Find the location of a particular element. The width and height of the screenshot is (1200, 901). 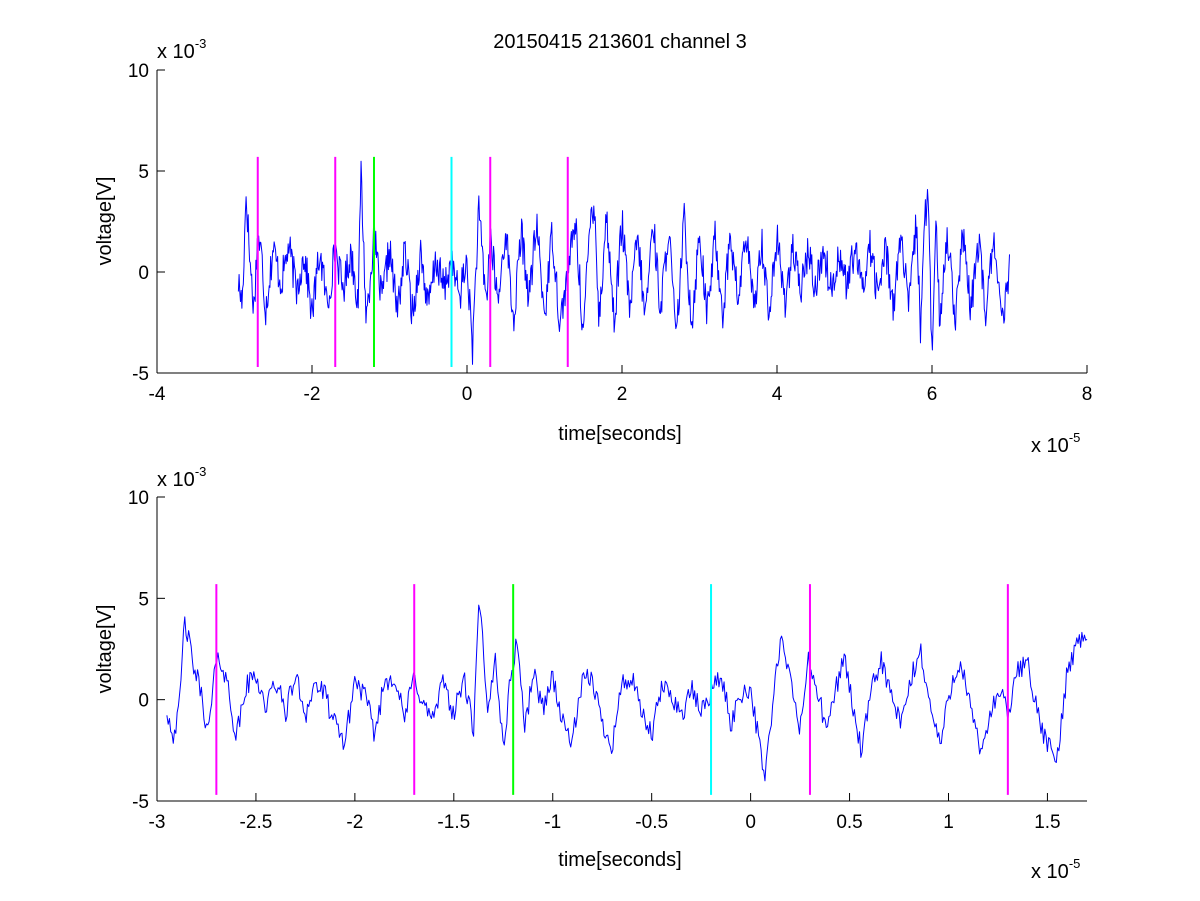

top-x-multiplier-base: x 10 is located at coordinates (1050, 446).